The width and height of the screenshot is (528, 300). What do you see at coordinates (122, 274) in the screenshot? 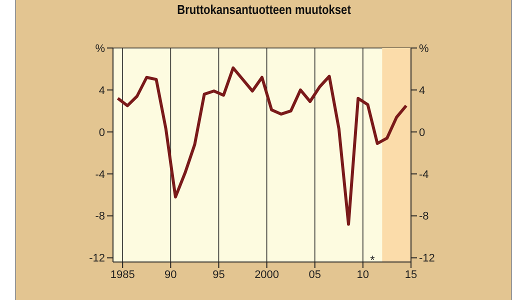
I see `x-tick-label: 1985` at bounding box center [122, 274].